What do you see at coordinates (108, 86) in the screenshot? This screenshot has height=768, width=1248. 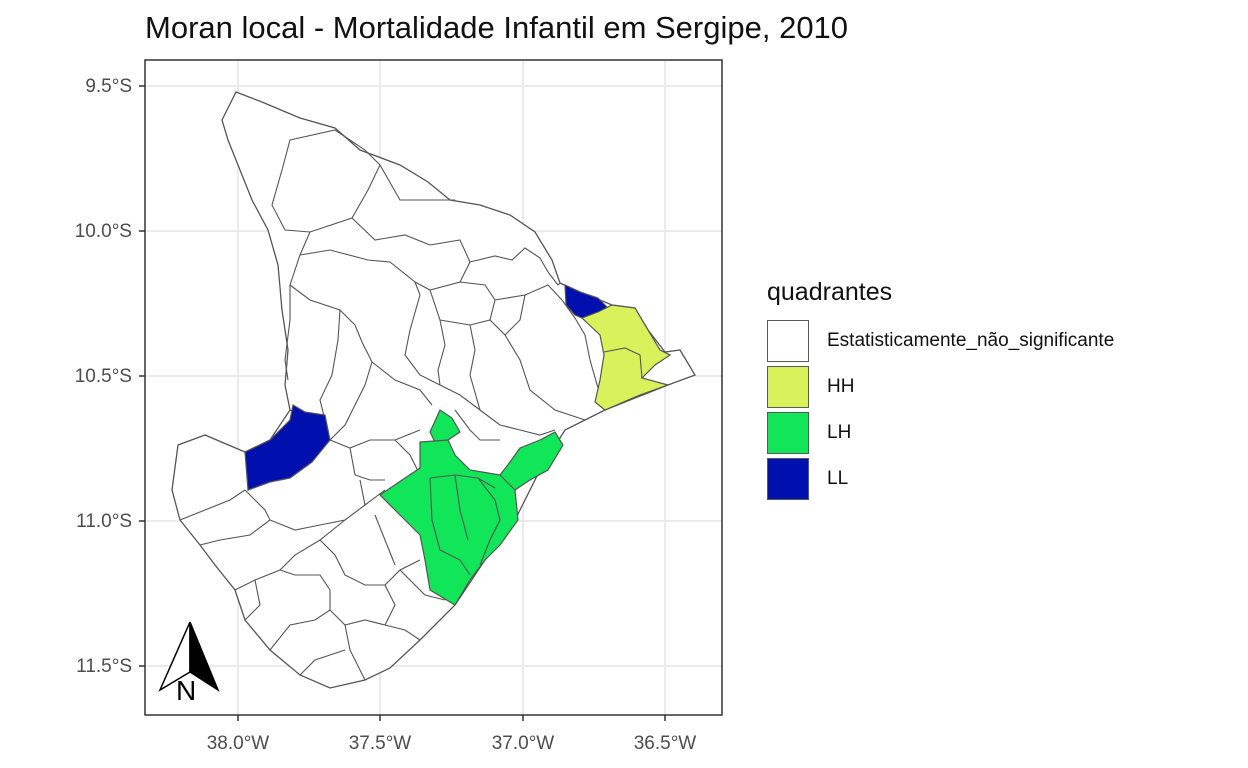 I see `y-tick-label: 9.5°S` at bounding box center [108, 86].